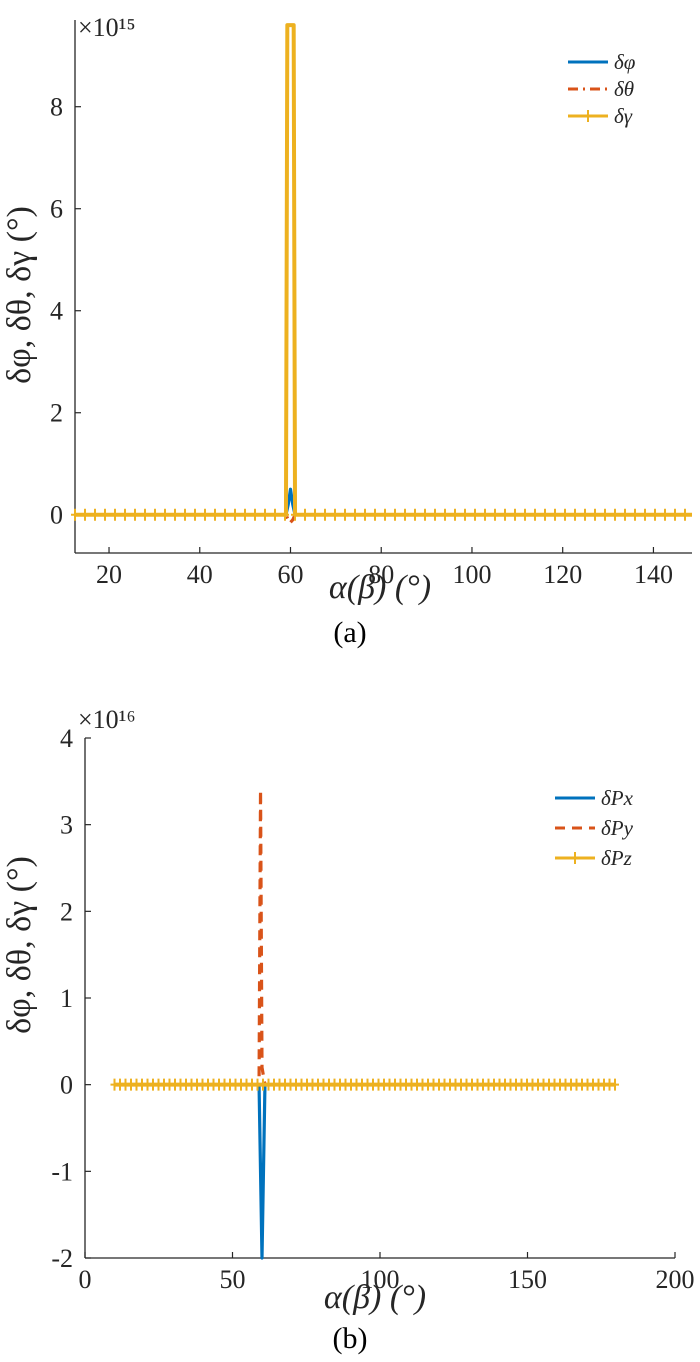 The height and width of the screenshot is (1362, 700). What do you see at coordinates (56, 209) in the screenshot?
I see `y-tick-label: 6` at bounding box center [56, 209].